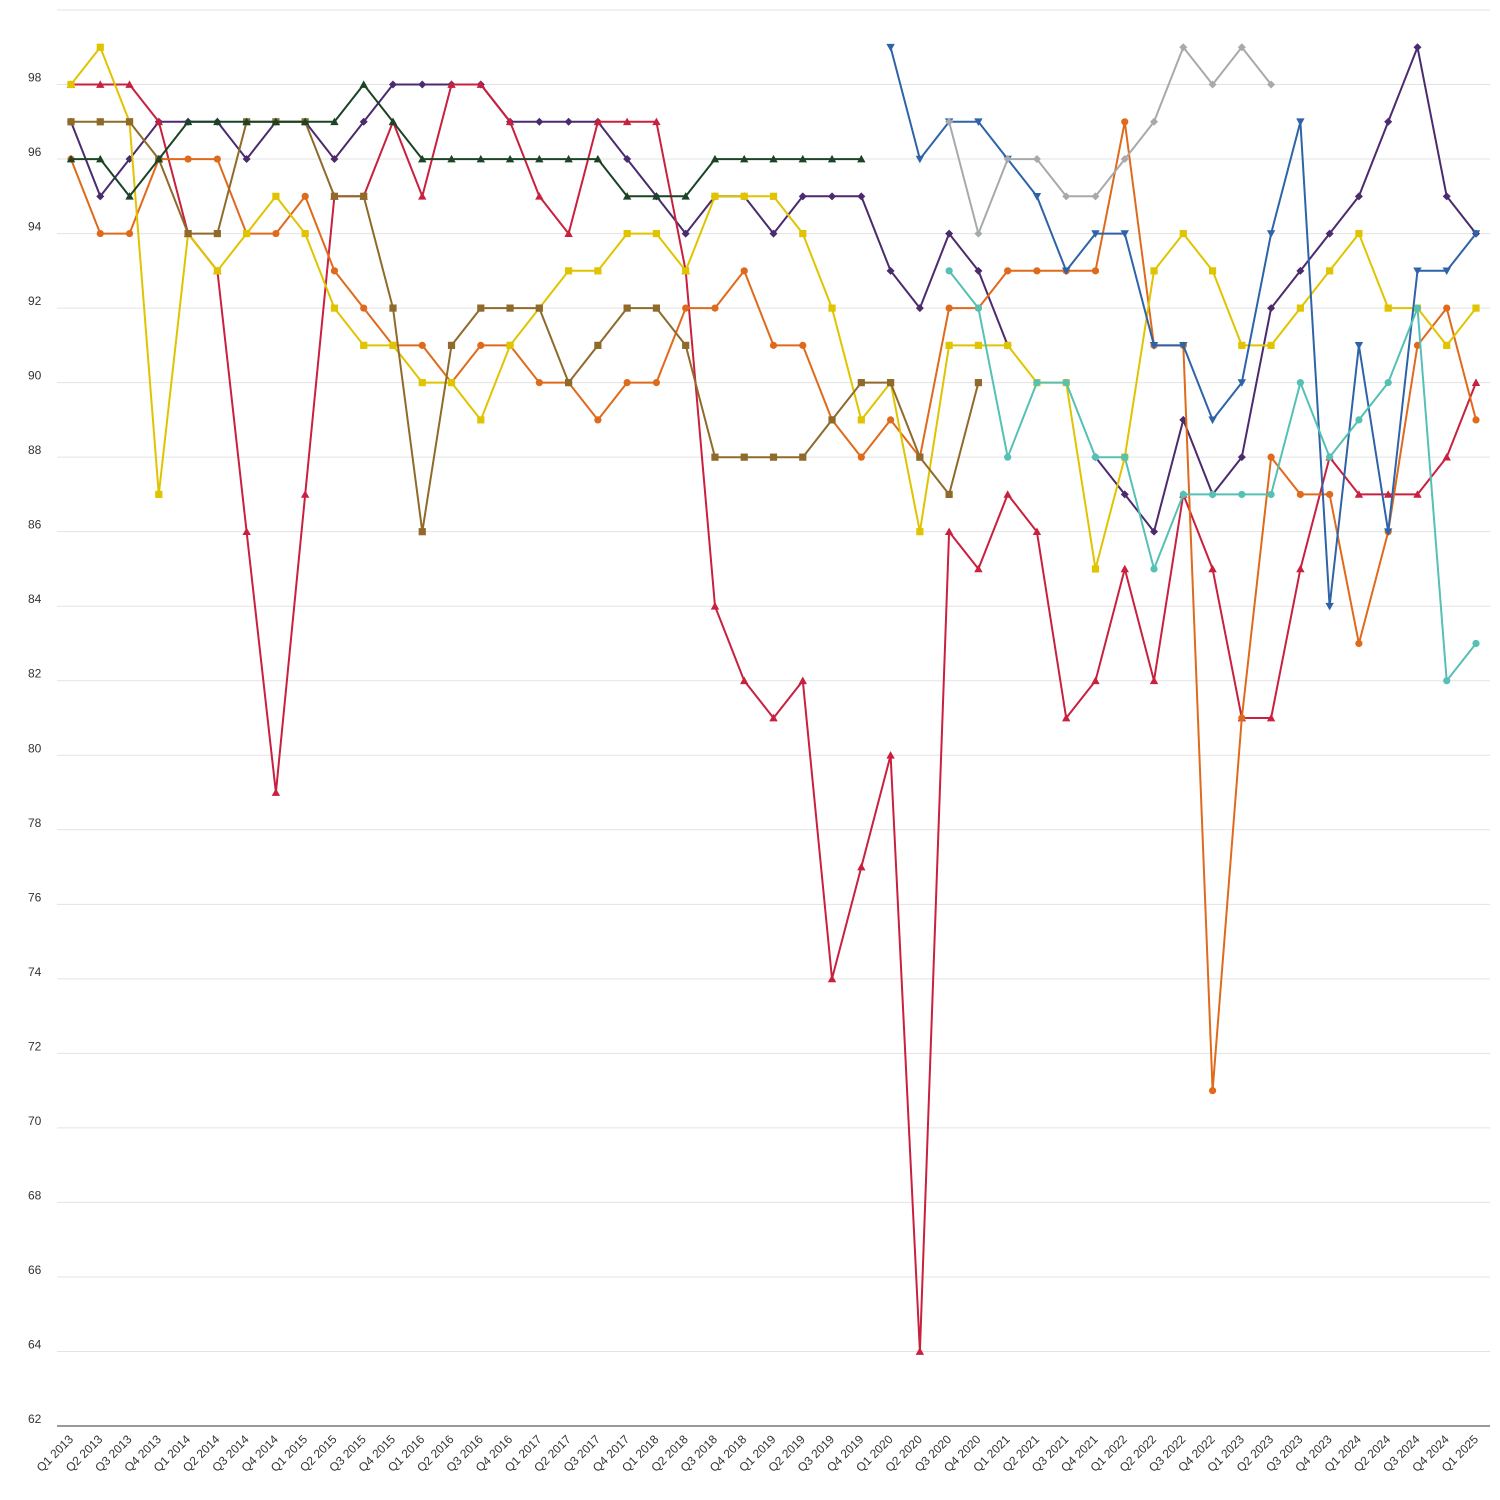 The width and height of the screenshot is (1500, 1500). I want to click on y-tick-label: 68, so click(35, 1195).